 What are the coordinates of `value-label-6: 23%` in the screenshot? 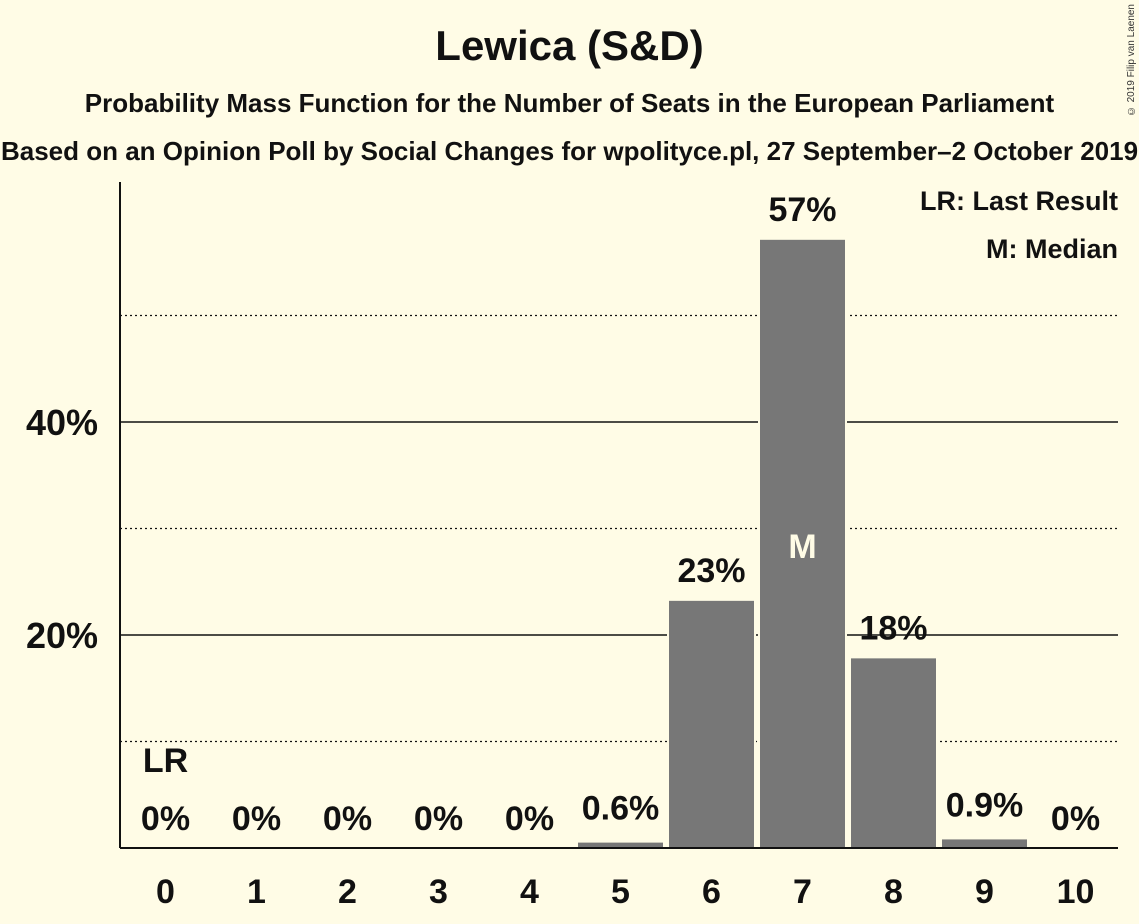 It's located at (711, 571).